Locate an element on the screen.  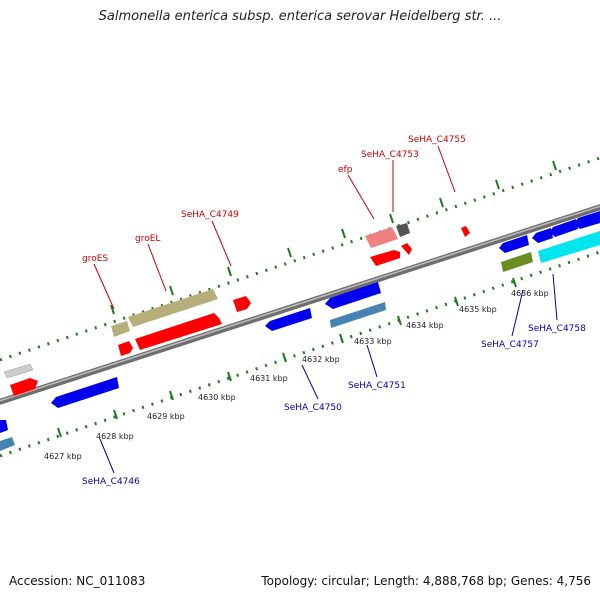
gene-label: SeHA_C4755 is located at coordinates (437, 140).